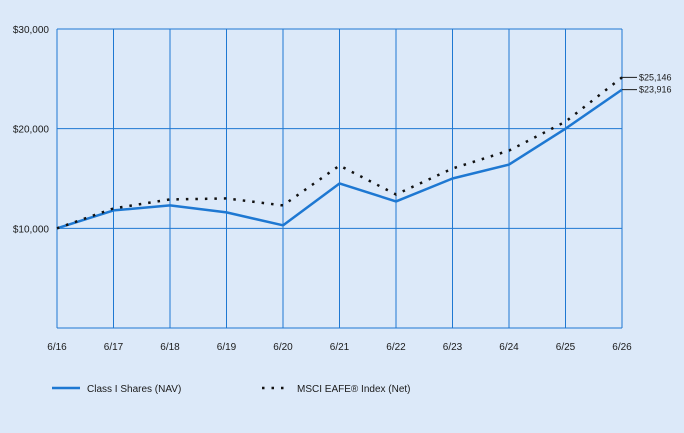 The width and height of the screenshot is (684, 433). Describe the element at coordinates (134, 389) in the screenshot. I see `legend-label: Class I Shares (NAV)` at that location.